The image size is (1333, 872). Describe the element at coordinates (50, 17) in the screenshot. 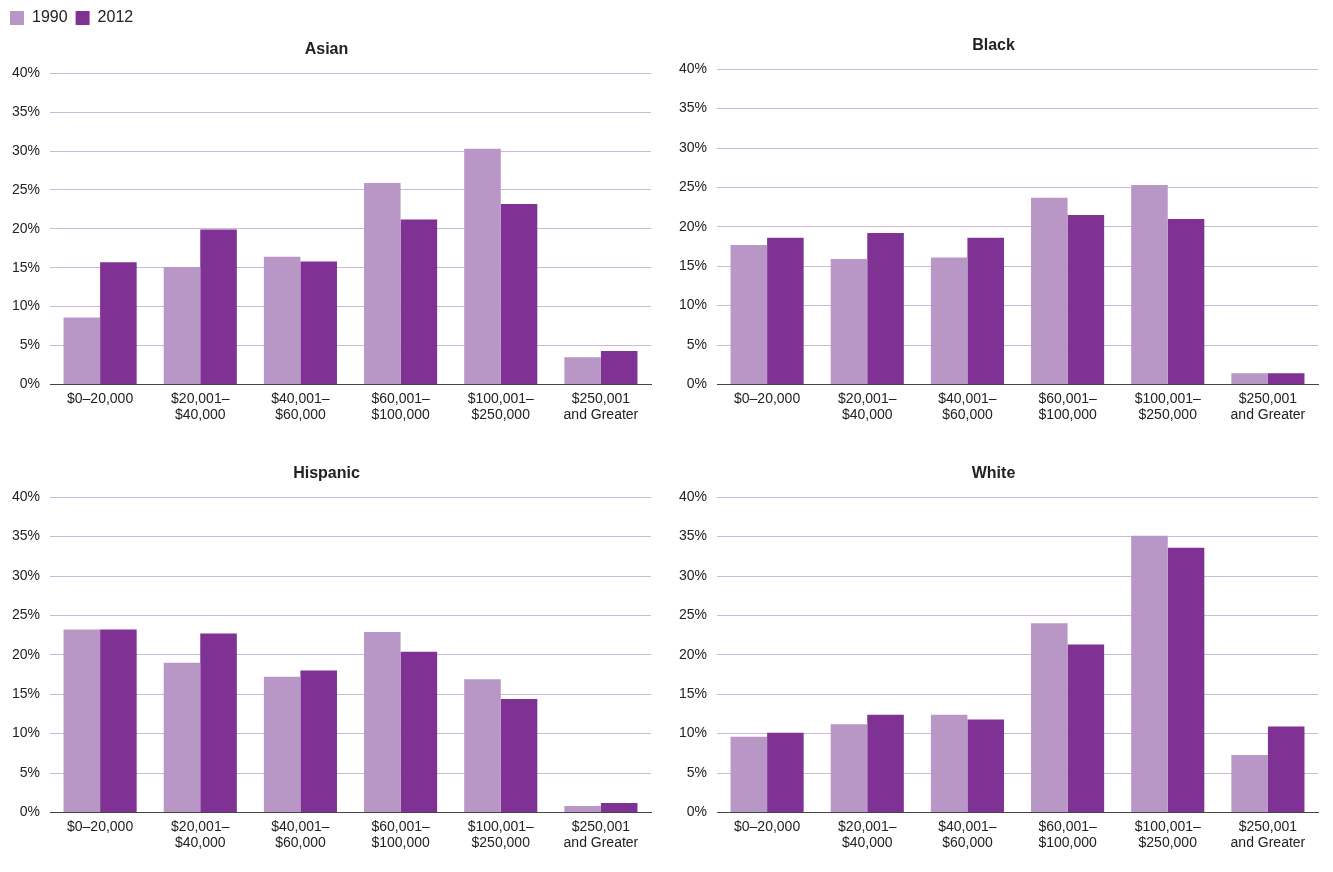

I see `legend-label: 1990` at that location.